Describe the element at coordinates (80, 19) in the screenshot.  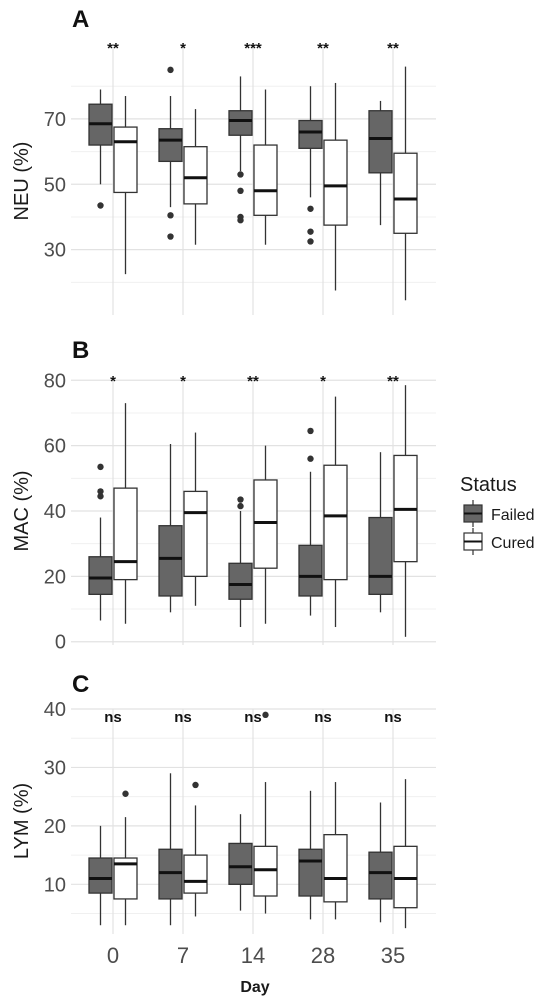
I see `panel-letter: A` at that location.